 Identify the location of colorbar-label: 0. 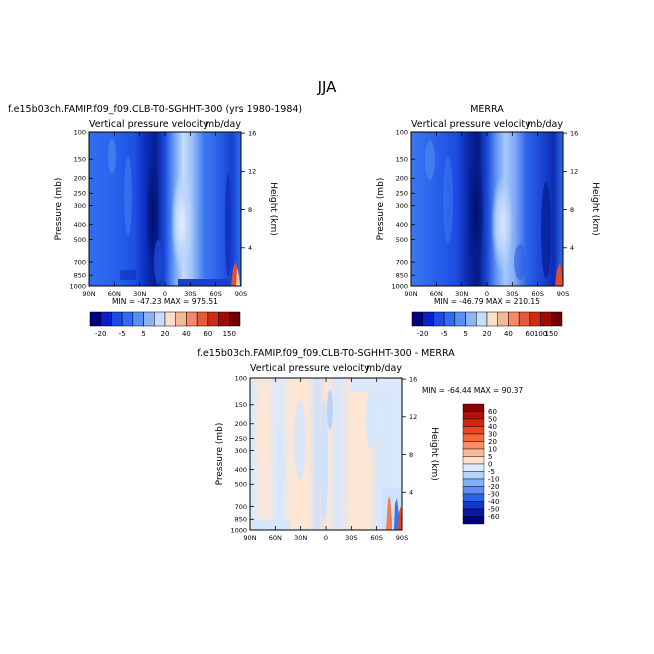
(490, 464).